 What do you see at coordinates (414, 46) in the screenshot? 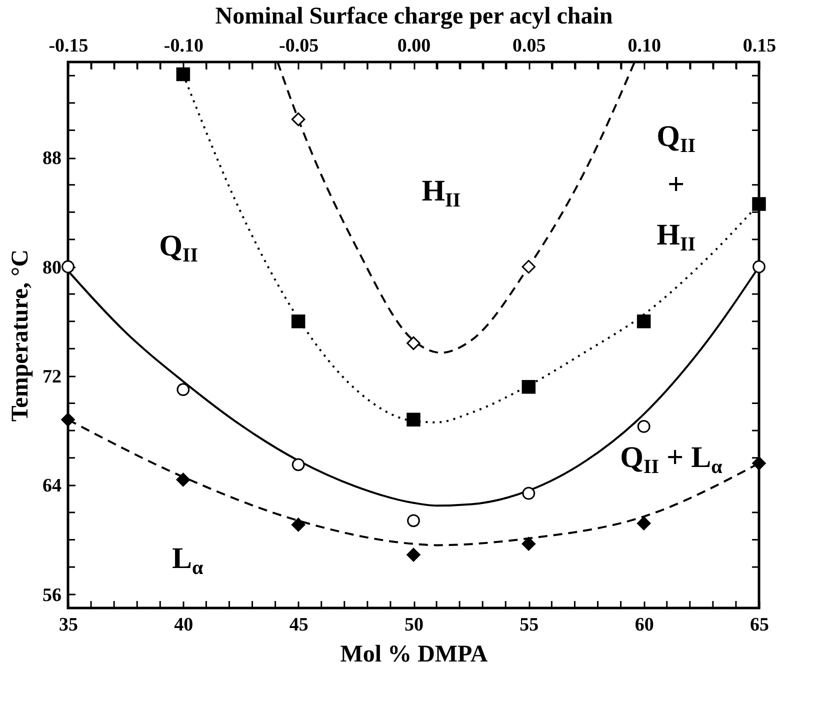
I see `x2-tick-label: 0.00` at bounding box center [414, 46].